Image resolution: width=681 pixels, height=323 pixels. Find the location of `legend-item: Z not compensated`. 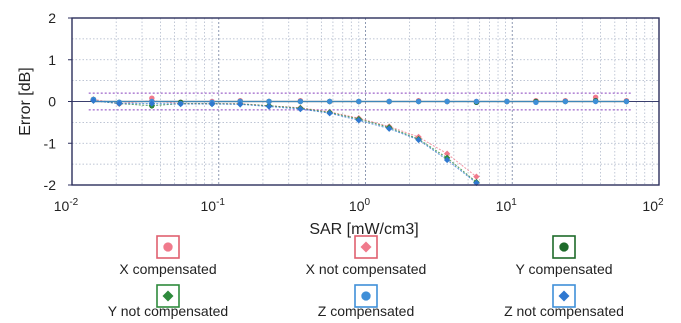

legend-item: Z not compensated is located at coordinates (564, 301).